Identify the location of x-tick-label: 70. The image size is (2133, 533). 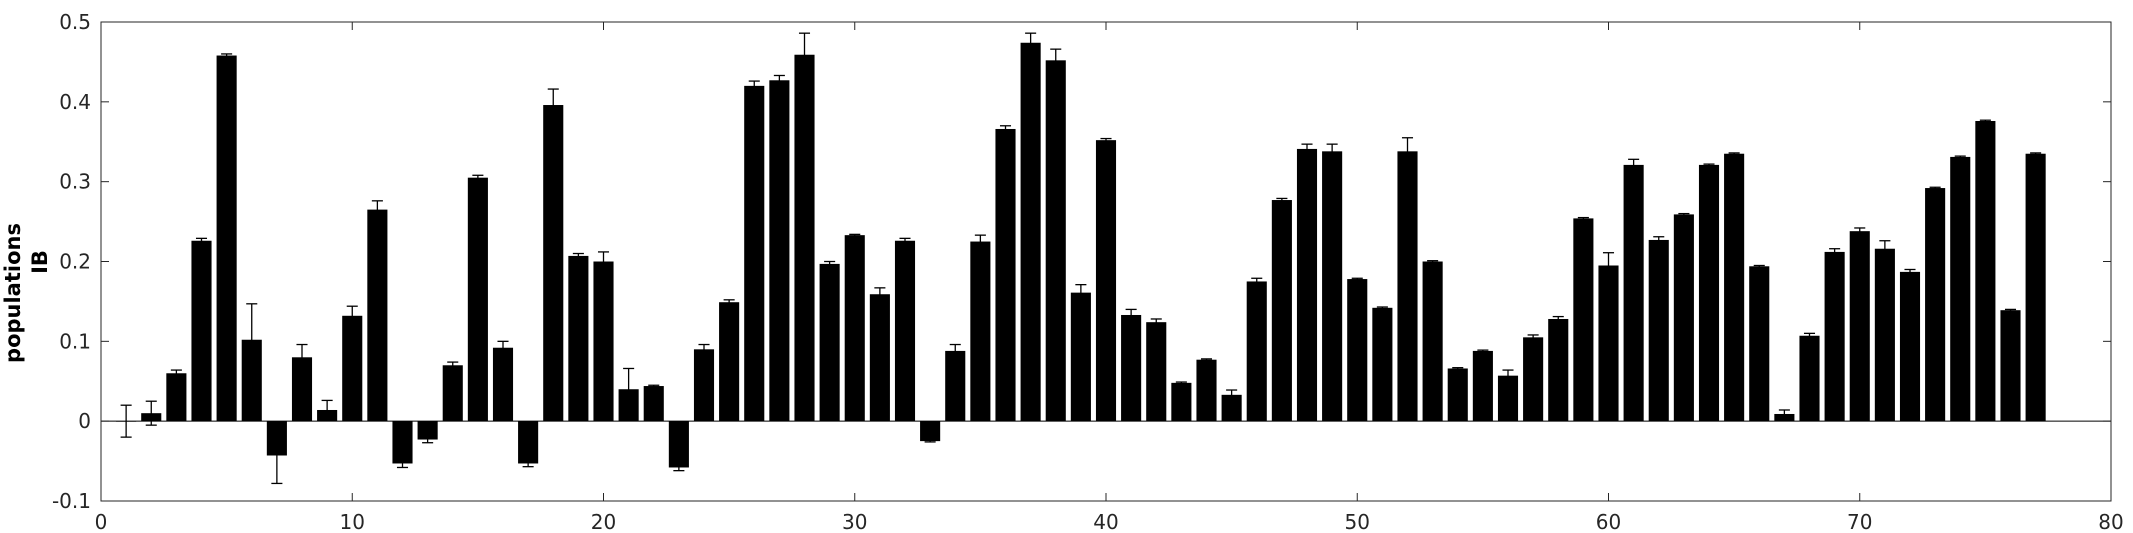
(1859, 521).